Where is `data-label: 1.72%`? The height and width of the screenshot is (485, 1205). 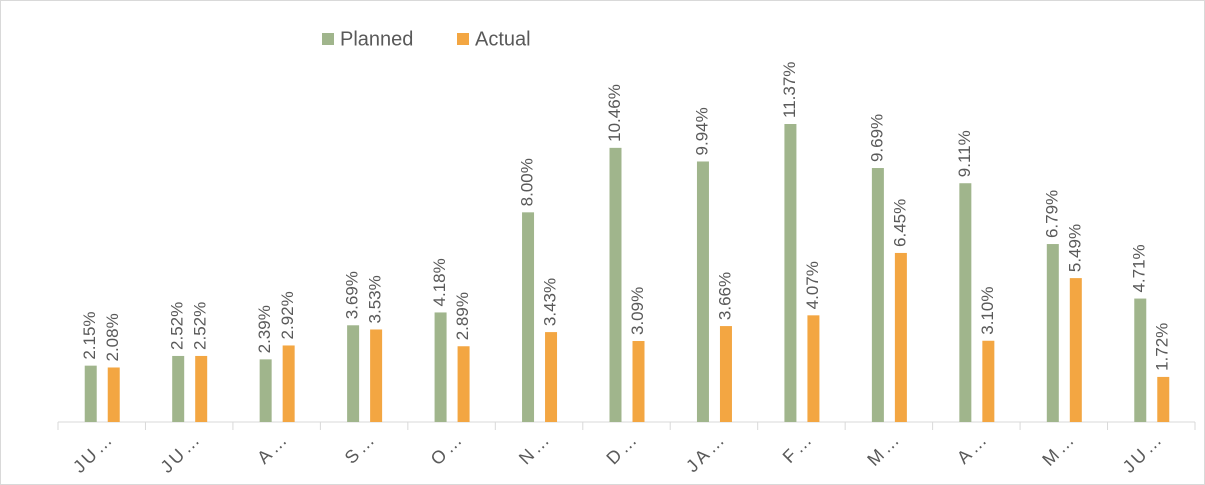
data-label: 1.72% is located at coordinates (1162, 347).